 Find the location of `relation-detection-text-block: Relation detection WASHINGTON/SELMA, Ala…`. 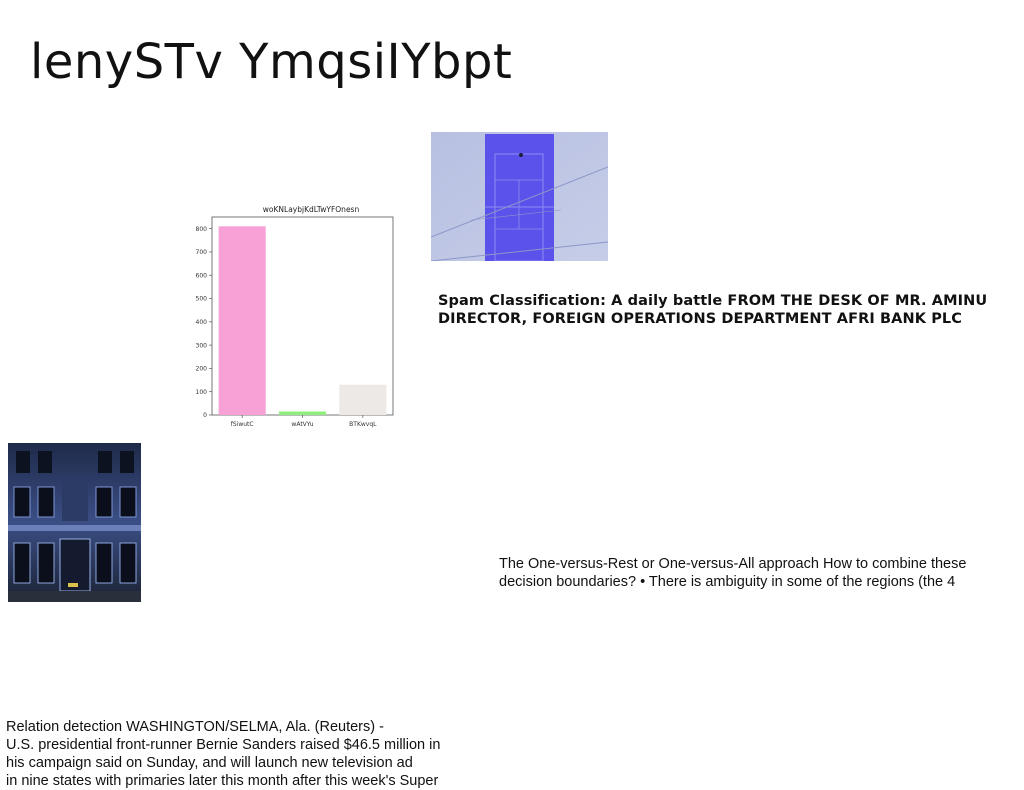

relation-detection-text-block: Relation detection WASHINGTON/SELMA, Ala… is located at coordinates (251, 754).